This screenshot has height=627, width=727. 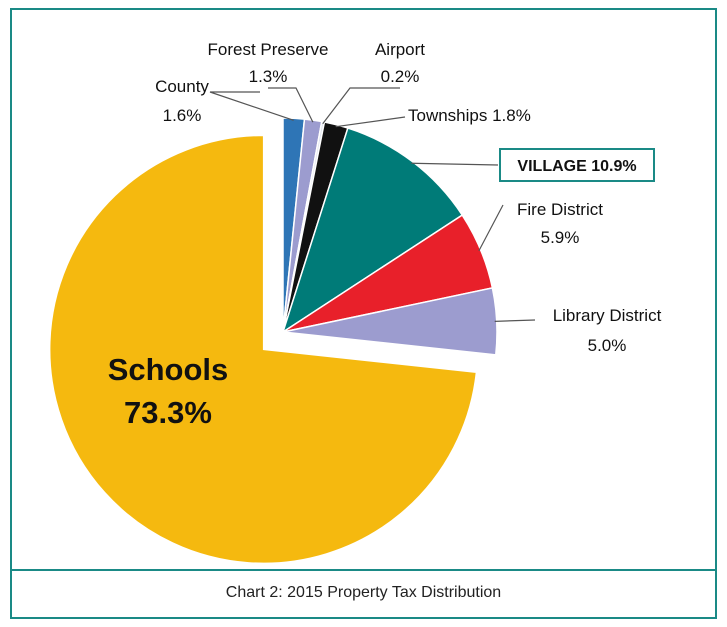 What do you see at coordinates (370, 122) in the screenshot?
I see `leader-line-townships` at bounding box center [370, 122].